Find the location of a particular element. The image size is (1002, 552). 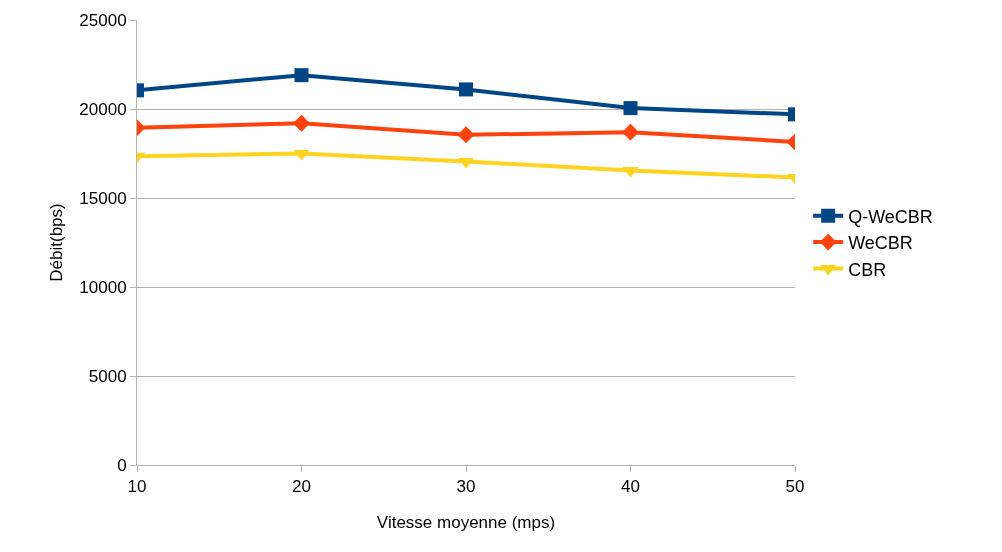

legend-label: Q-WeCBR is located at coordinates (890, 216).